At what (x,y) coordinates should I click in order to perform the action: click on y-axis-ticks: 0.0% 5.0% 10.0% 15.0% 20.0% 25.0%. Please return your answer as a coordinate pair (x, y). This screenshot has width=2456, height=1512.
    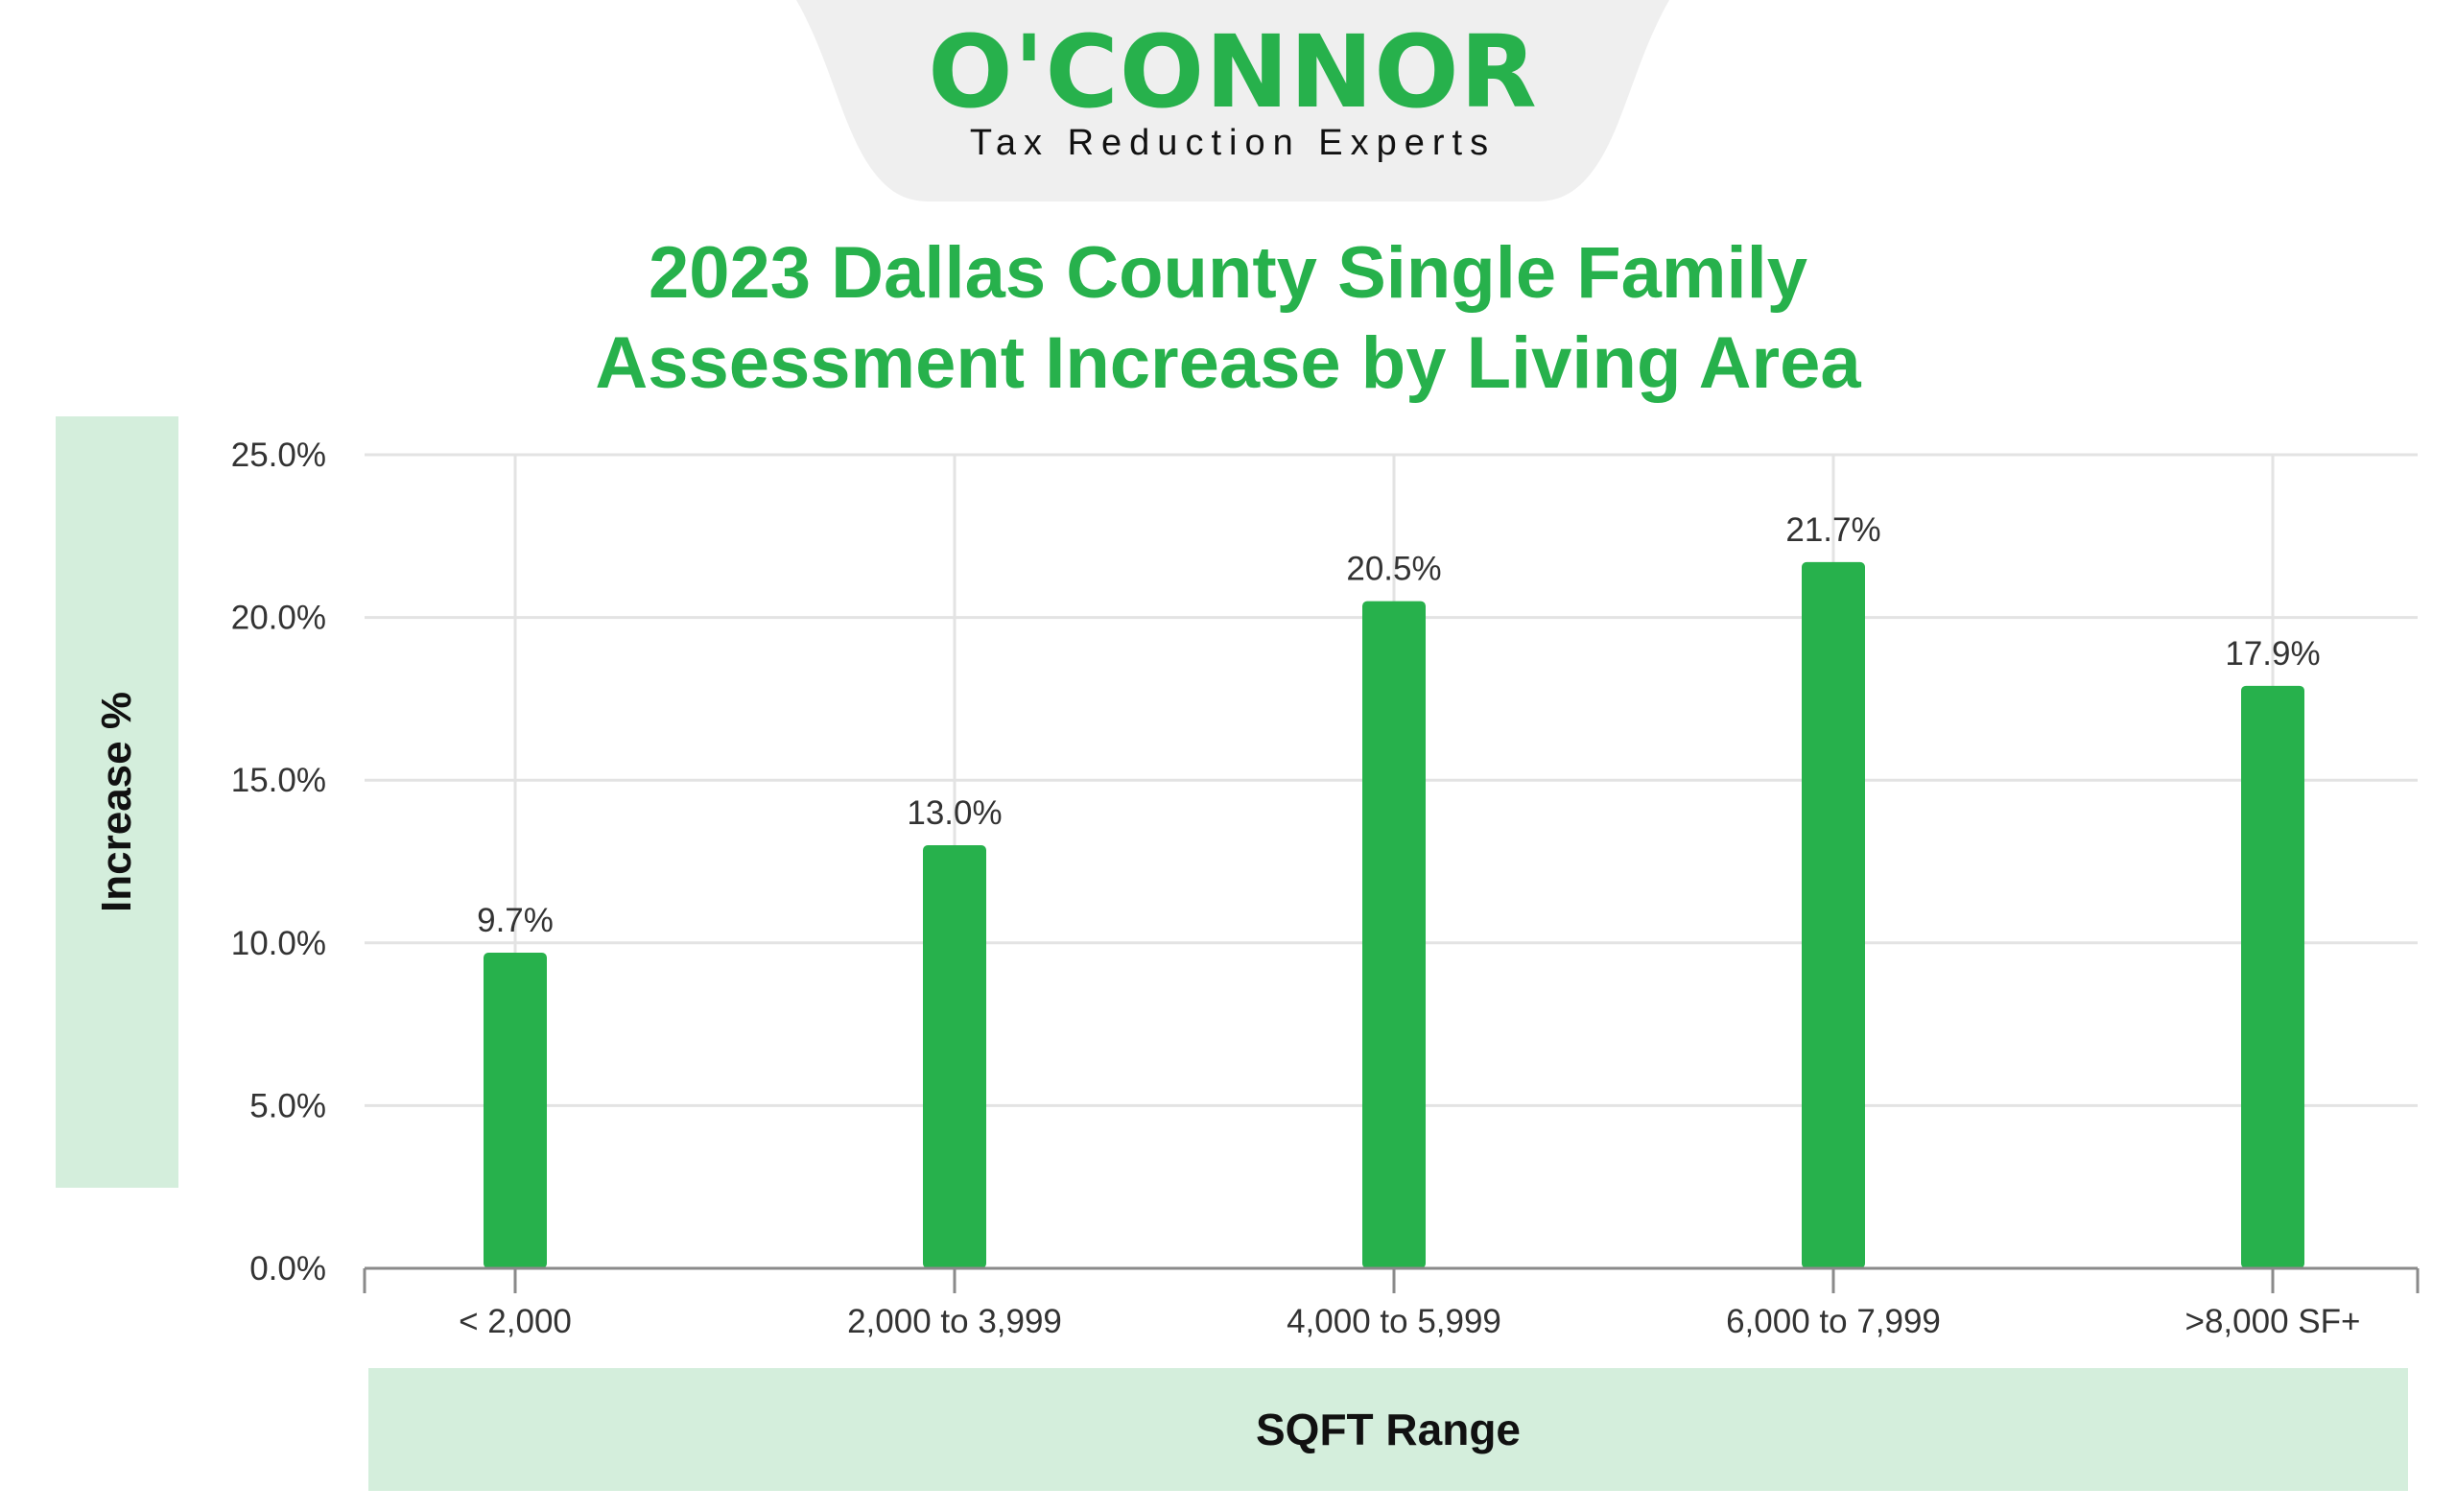
    Looking at the image, I should click on (278, 862).